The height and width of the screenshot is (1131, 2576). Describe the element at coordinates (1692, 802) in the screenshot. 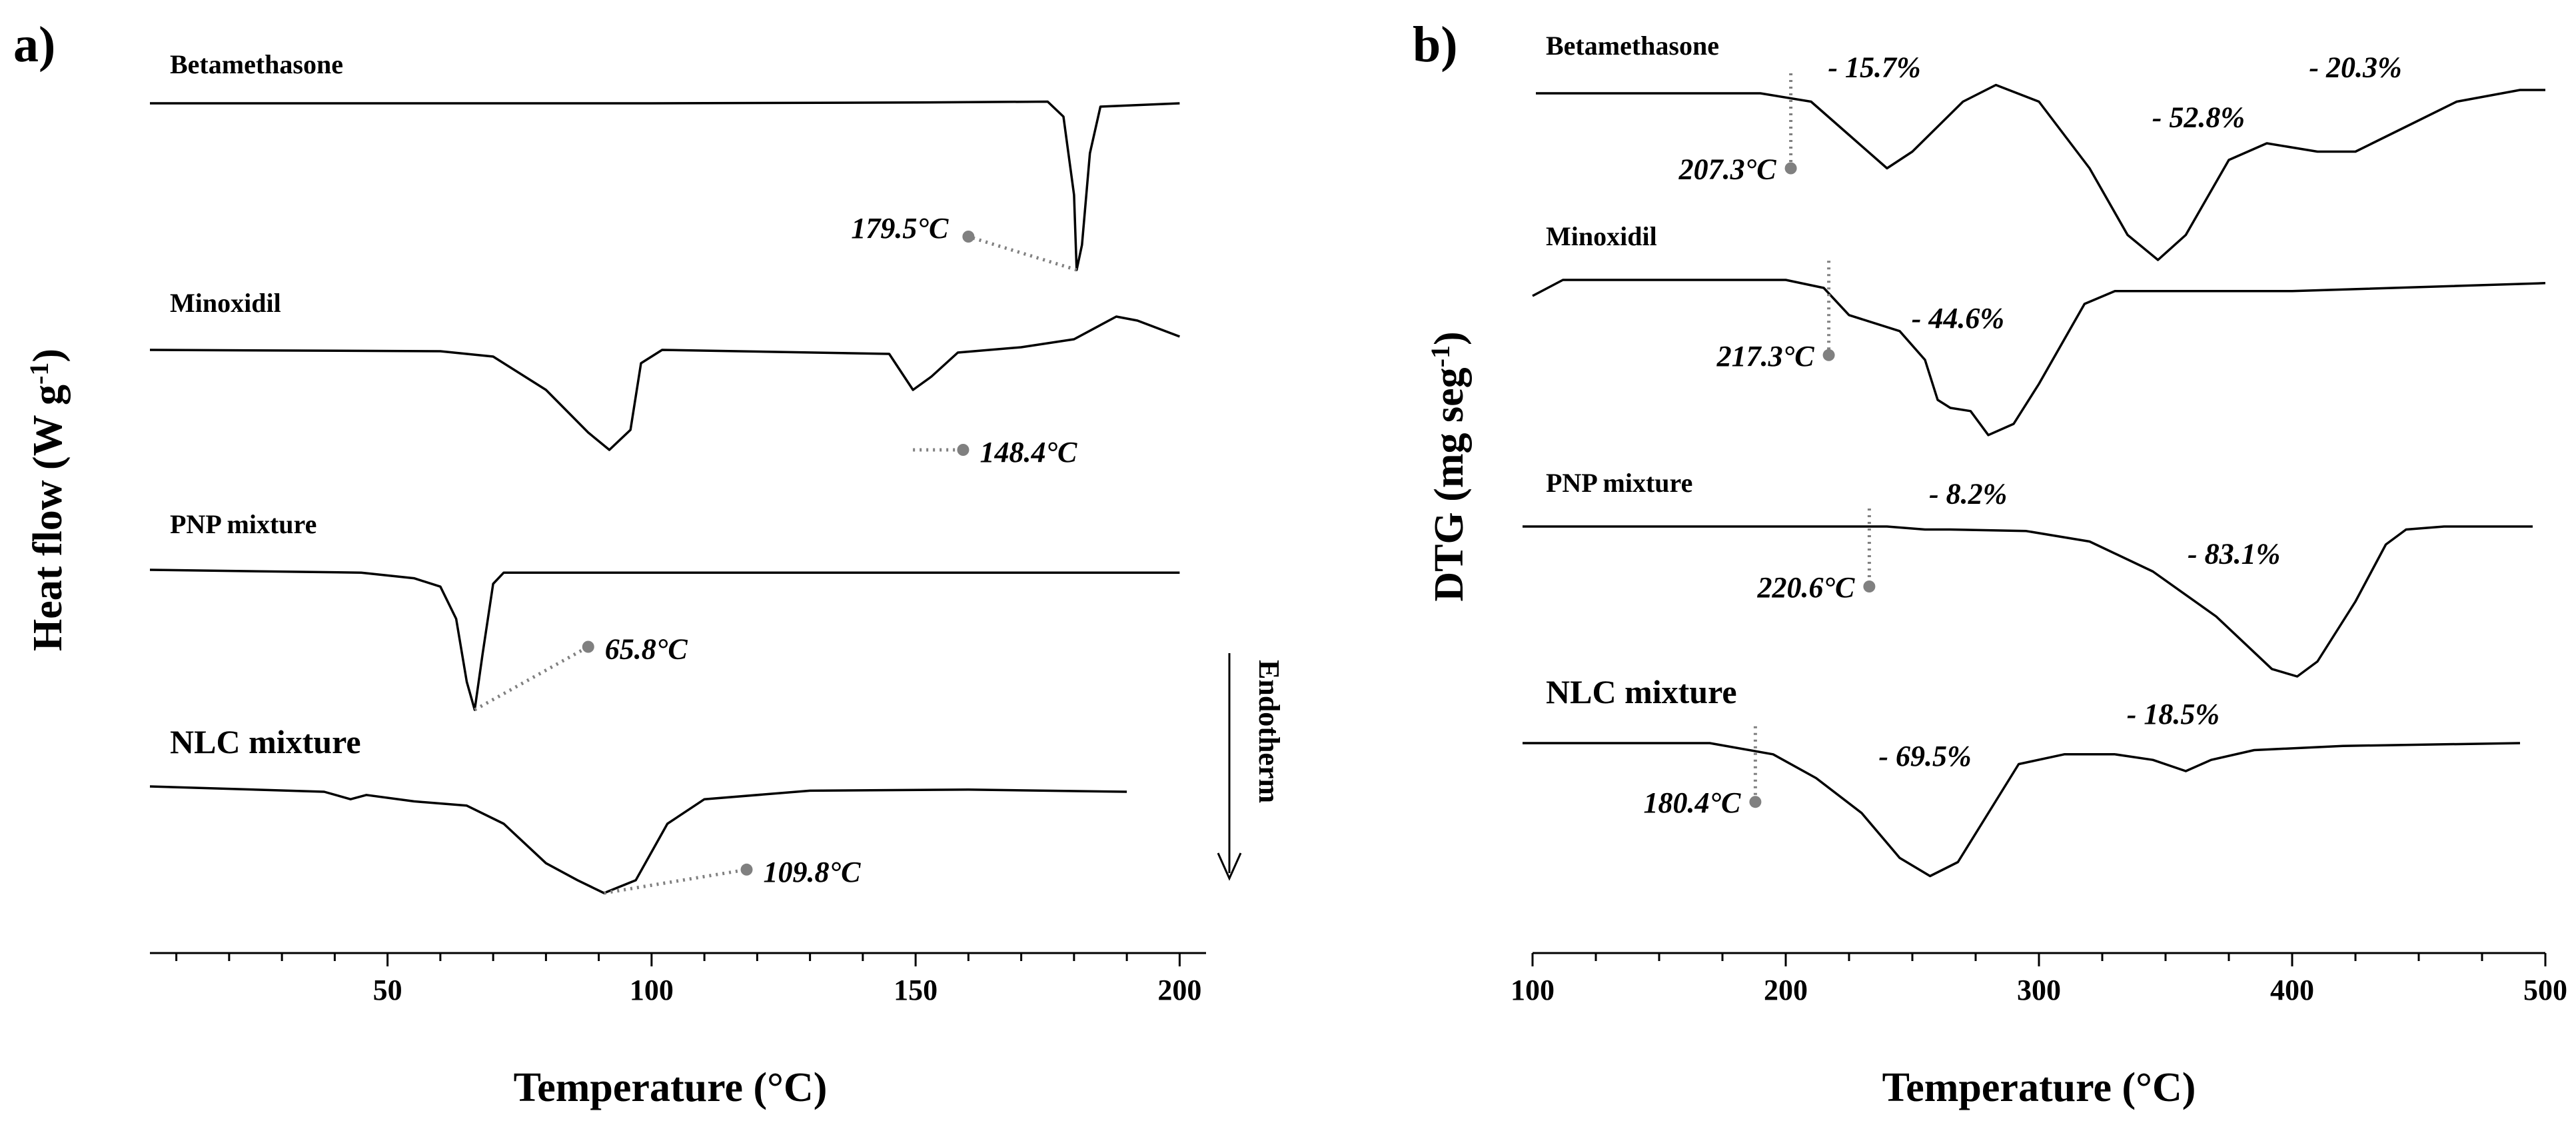

I see `onset-label-b-nlc-mixture: 180.4°C` at that location.